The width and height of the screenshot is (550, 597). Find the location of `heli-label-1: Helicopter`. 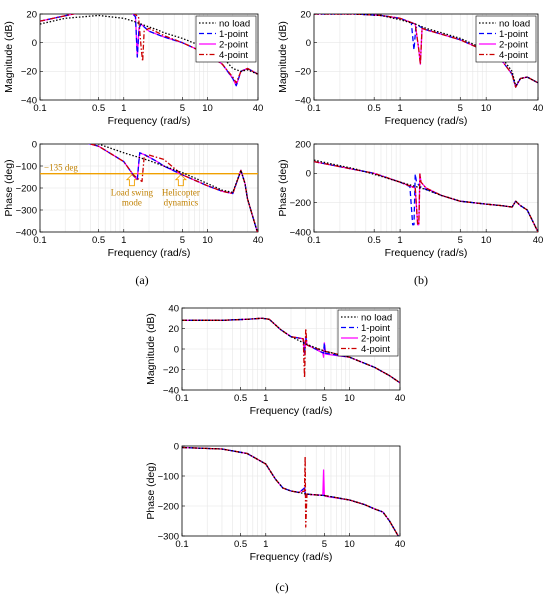

heli-label-1: Helicopter is located at coordinates (181, 193).